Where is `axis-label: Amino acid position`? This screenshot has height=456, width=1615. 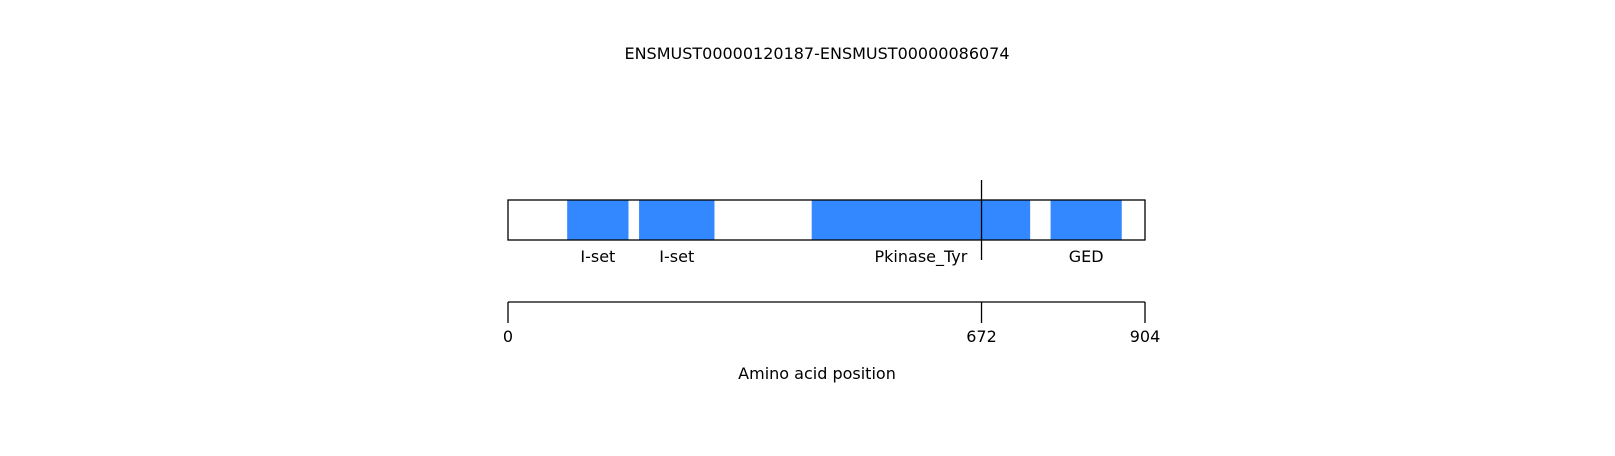 axis-label: Amino acid position is located at coordinates (817, 373).